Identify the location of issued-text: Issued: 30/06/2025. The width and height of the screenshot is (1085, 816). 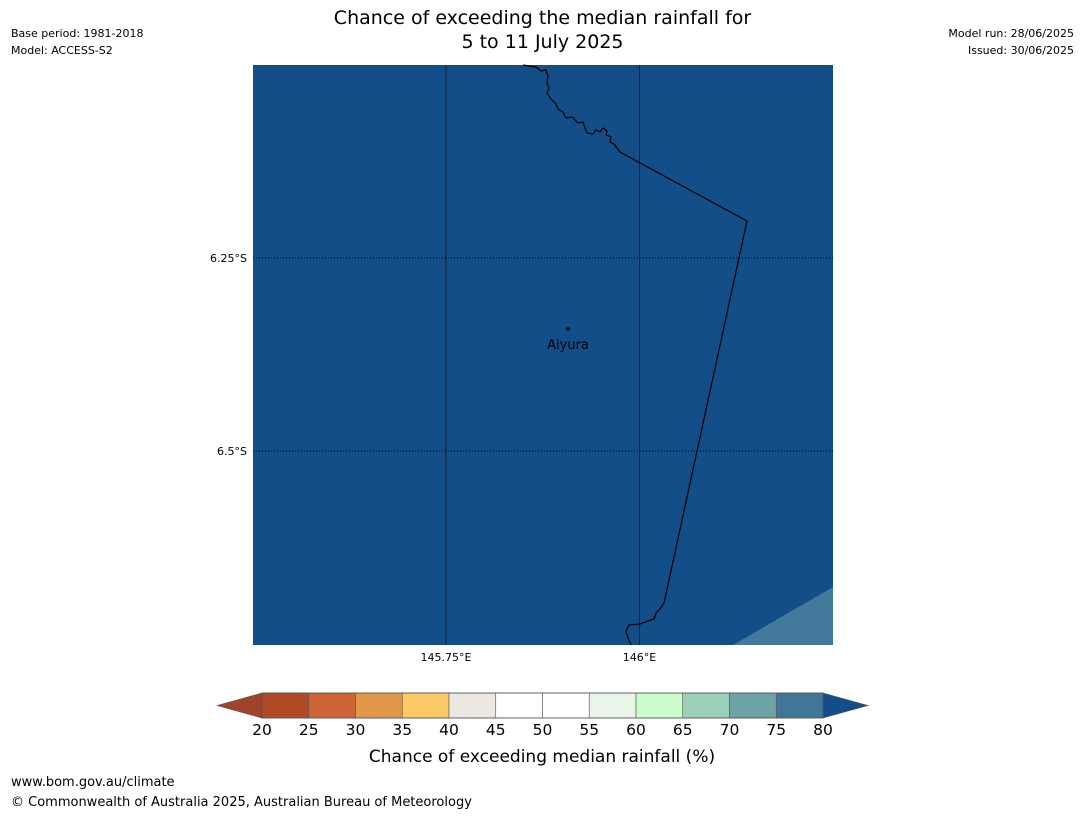
(1020, 50).